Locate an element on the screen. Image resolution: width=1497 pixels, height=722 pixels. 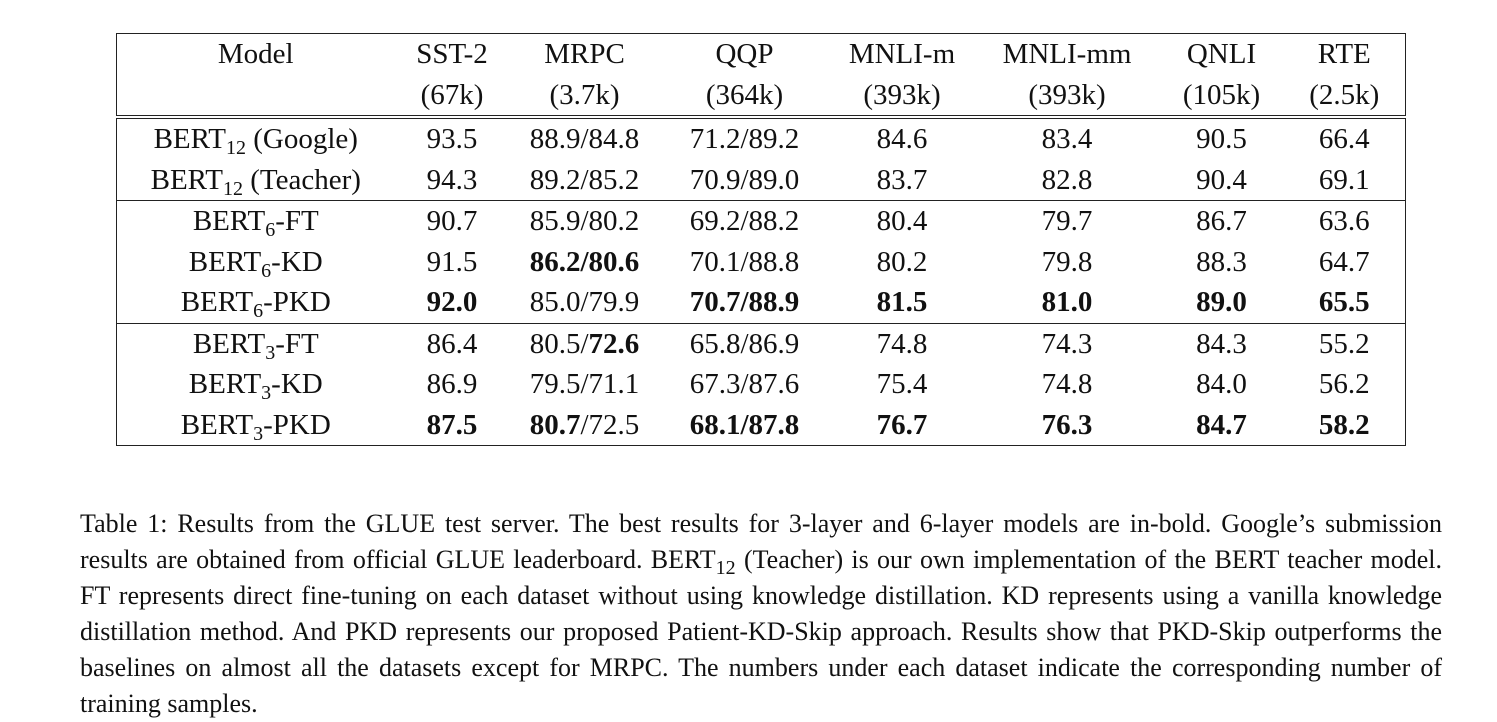
score-value: 83.4 is located at coordinates (1067, 139).